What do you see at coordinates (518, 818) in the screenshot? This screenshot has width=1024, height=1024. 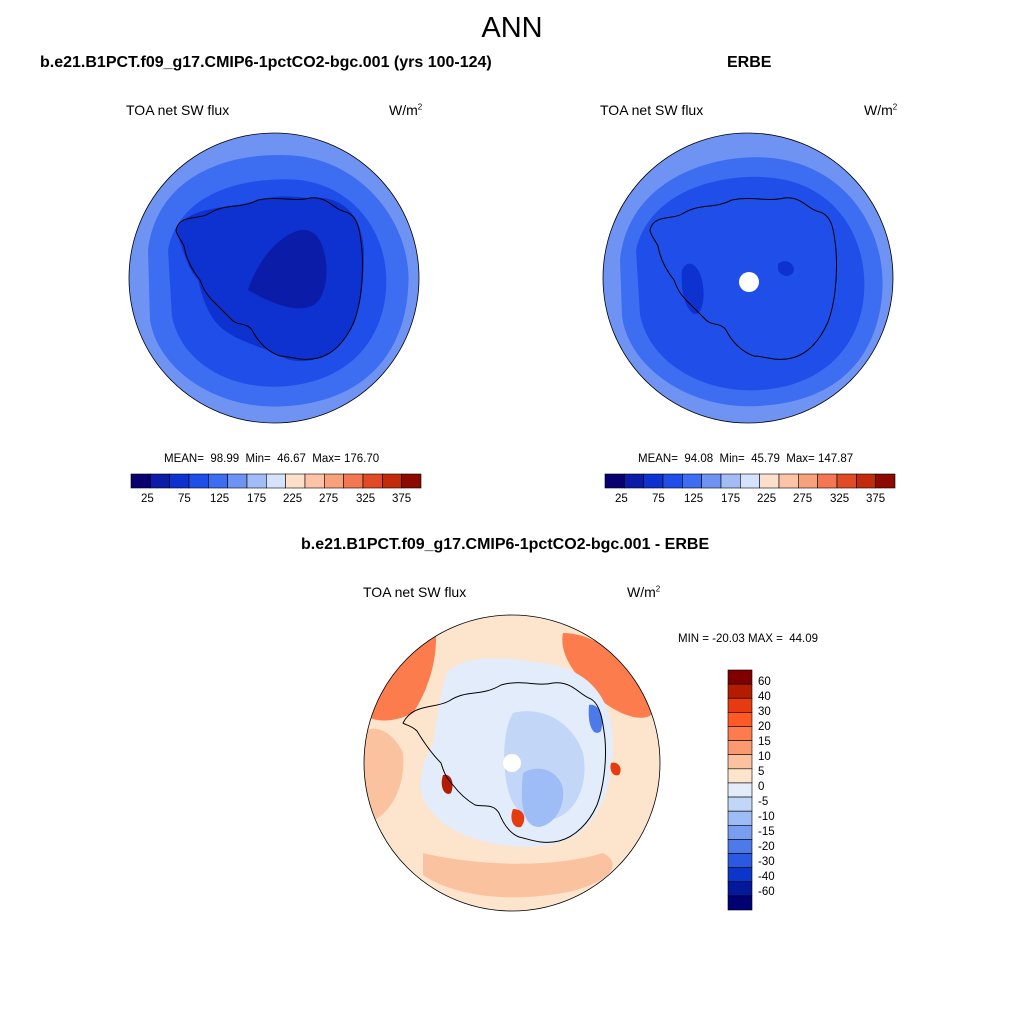 I see `diff-strong-positive-s` at bounding box center [518, 818].